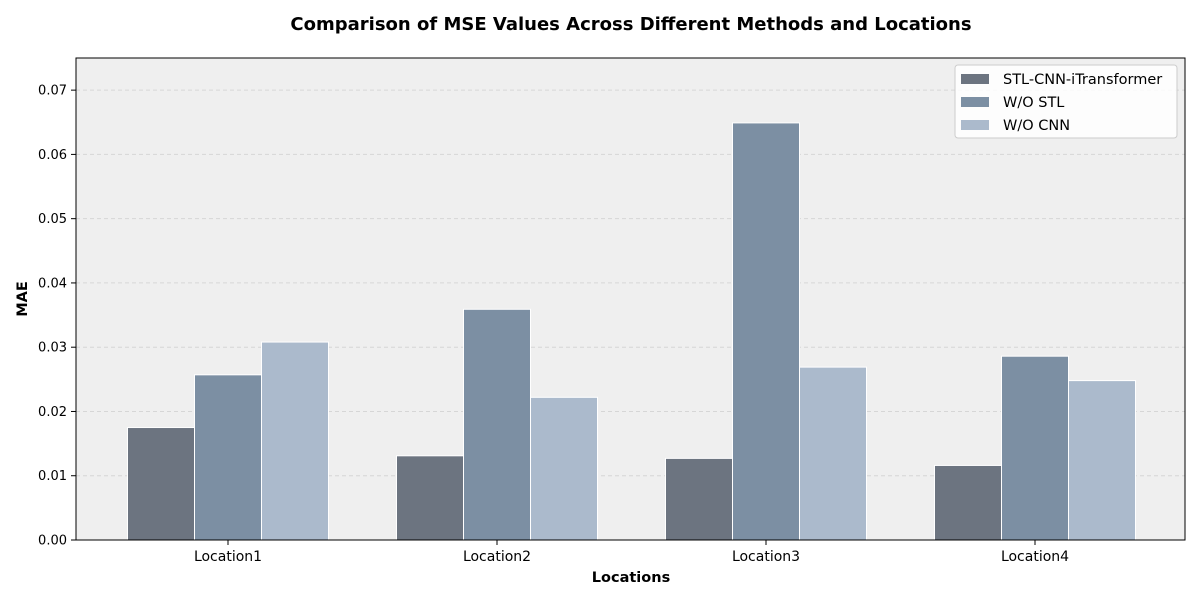 The width and height of the screenshot is (1200, 604). Describe the element at coordinates (699, 499) in the screenshot. I see `bar-stl-cnn-itransformer-location3` at that location.